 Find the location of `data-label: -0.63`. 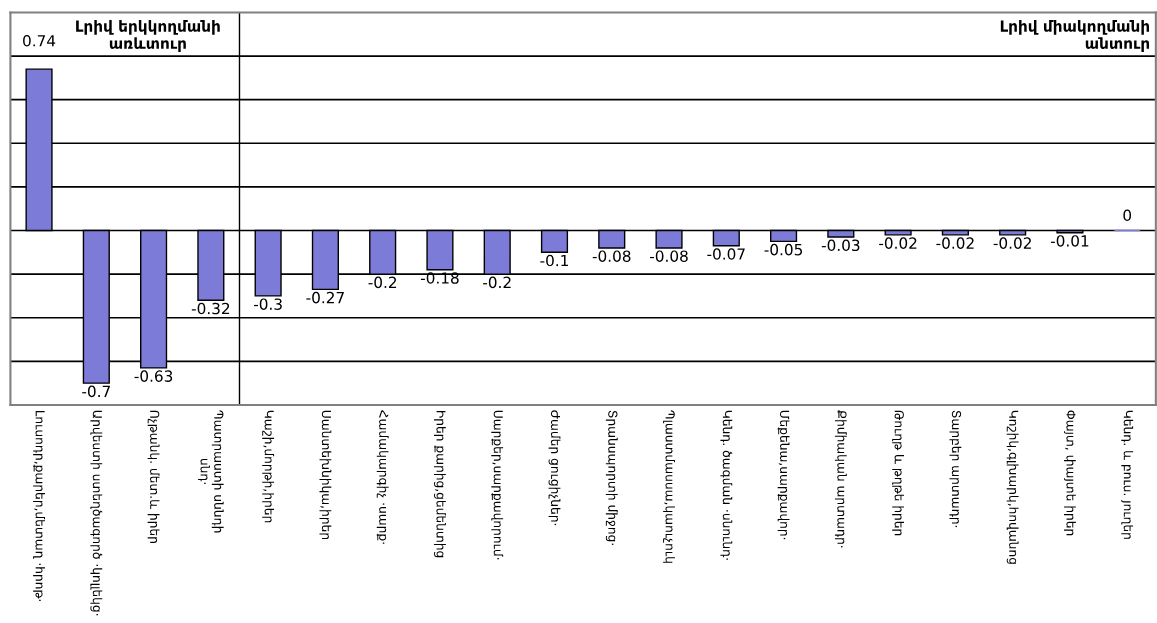

data-label: -0.63 is located at coordinates (153, 376).